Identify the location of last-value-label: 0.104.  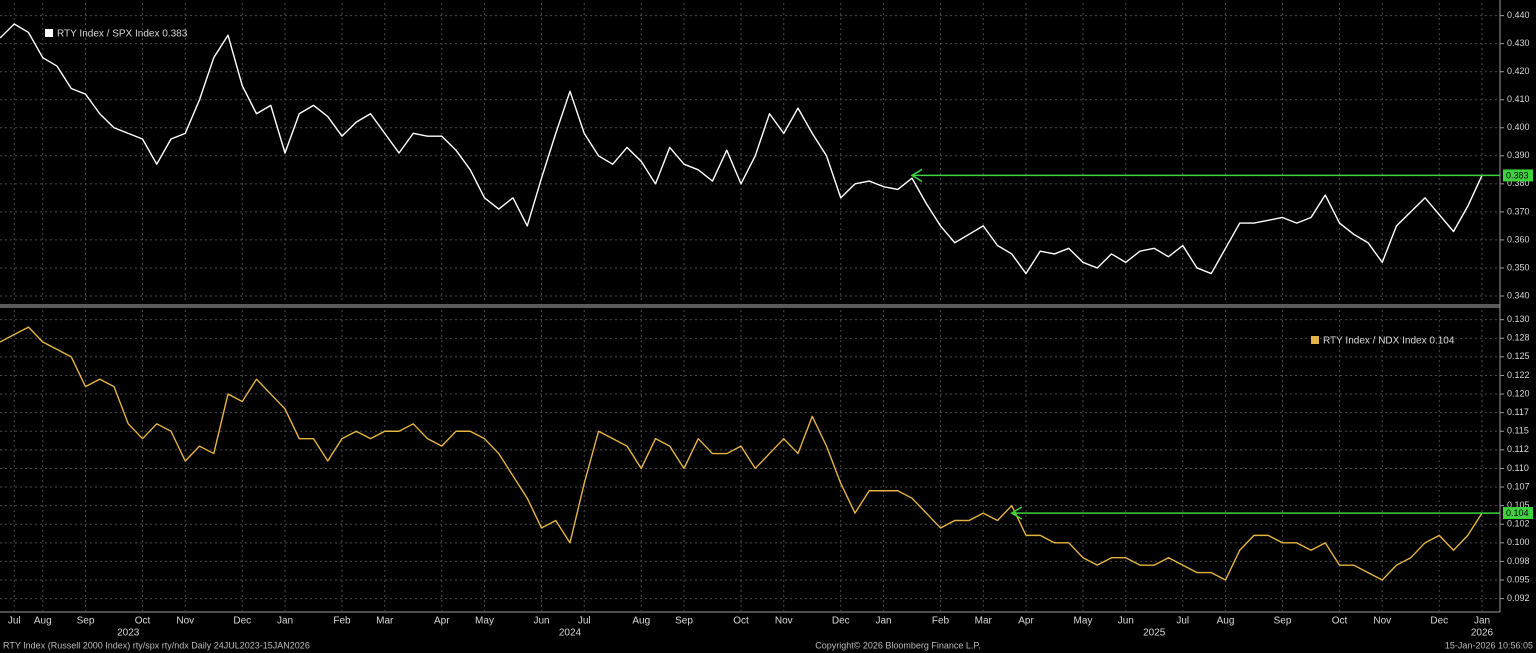
(1517, 513).